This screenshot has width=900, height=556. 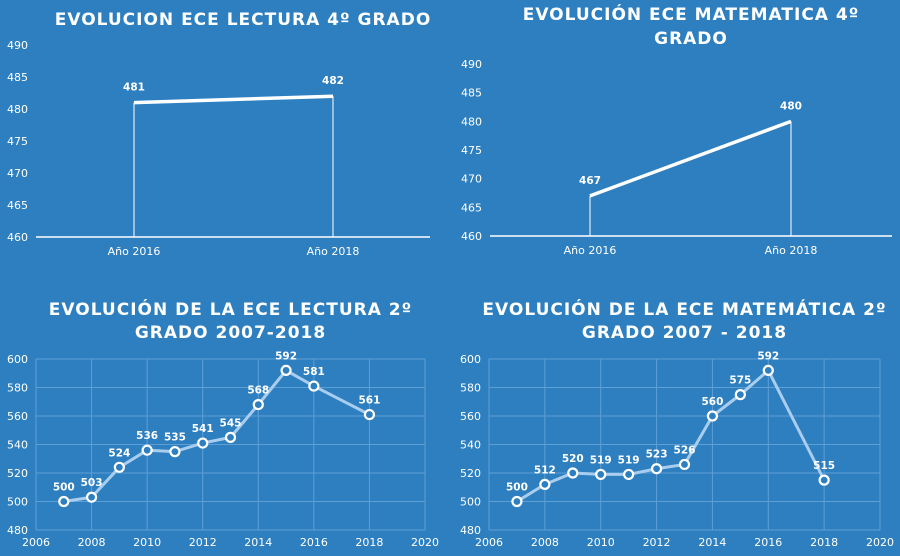 I want to click on chart-title-line: GRADO 2007 - 2018, so click(x=684, y=333).